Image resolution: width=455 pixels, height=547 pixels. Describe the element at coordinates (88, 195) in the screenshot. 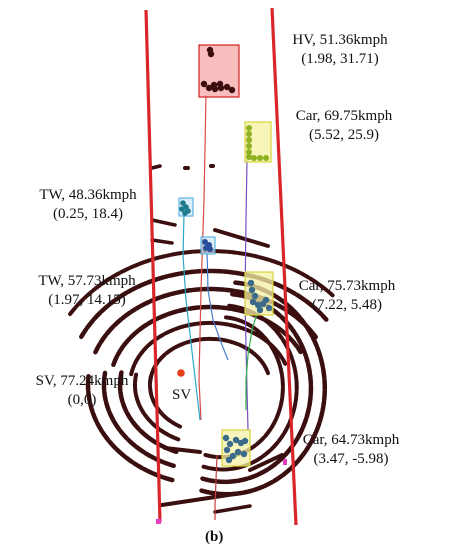

I see `label-tw-1-name: TW, 48.36kmph` at that location.